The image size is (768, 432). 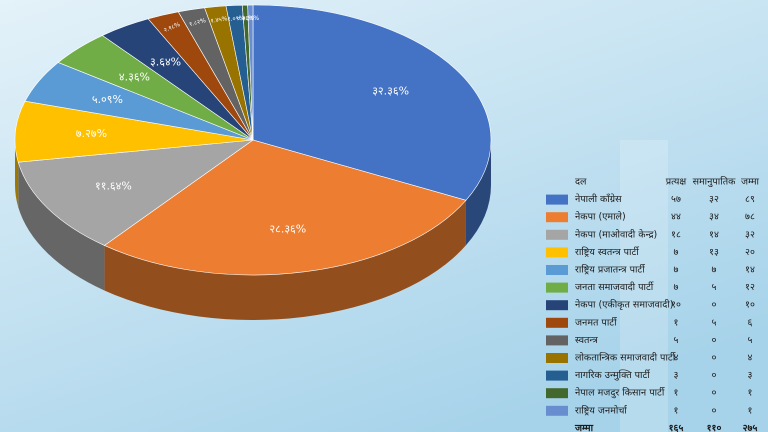 What do you see at coordinates (607, 252) in the screenshot?
I see `party-name: राष्ट्रिय स्वतन्त्र पार्टी` at bounding box center [607, 252].